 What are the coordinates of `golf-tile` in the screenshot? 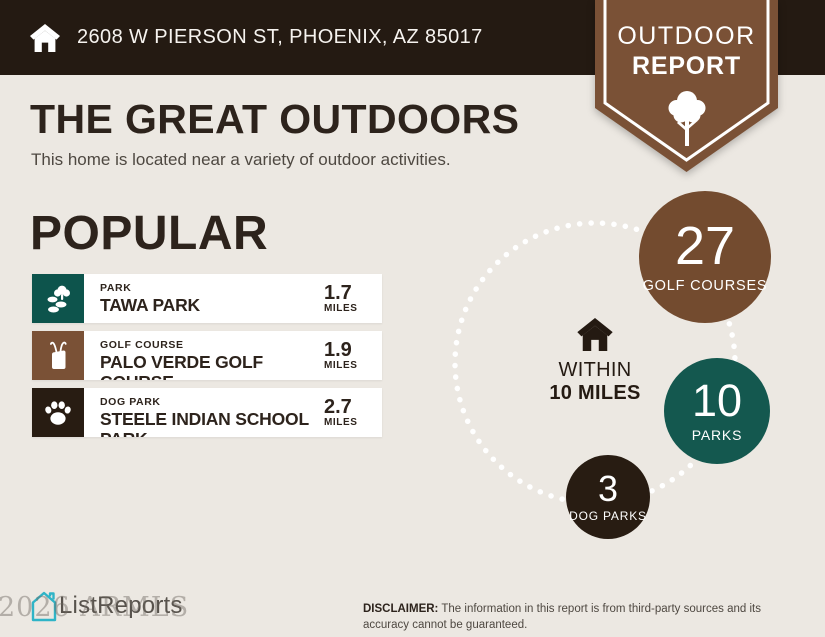 It's located at (58, 355).